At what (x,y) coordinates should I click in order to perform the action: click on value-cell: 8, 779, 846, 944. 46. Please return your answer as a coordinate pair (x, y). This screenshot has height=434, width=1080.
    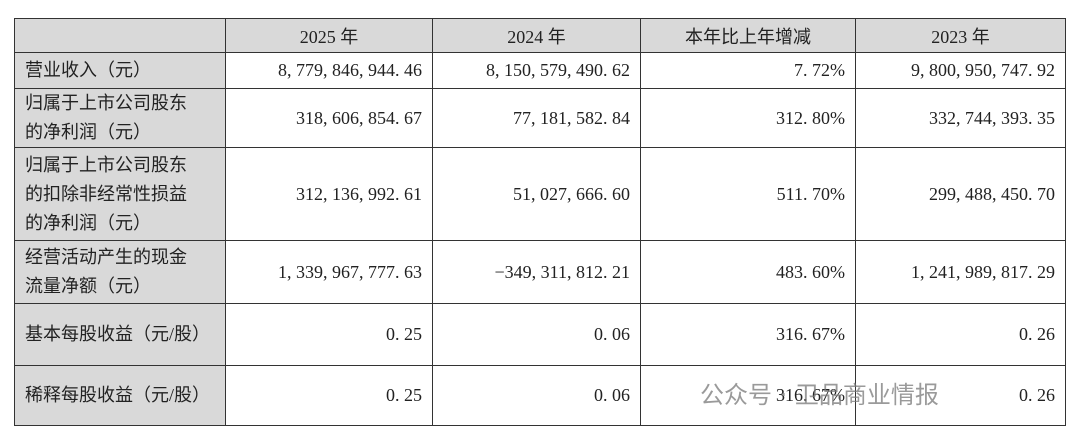
    Looking at the image, I should click on (329, 70).